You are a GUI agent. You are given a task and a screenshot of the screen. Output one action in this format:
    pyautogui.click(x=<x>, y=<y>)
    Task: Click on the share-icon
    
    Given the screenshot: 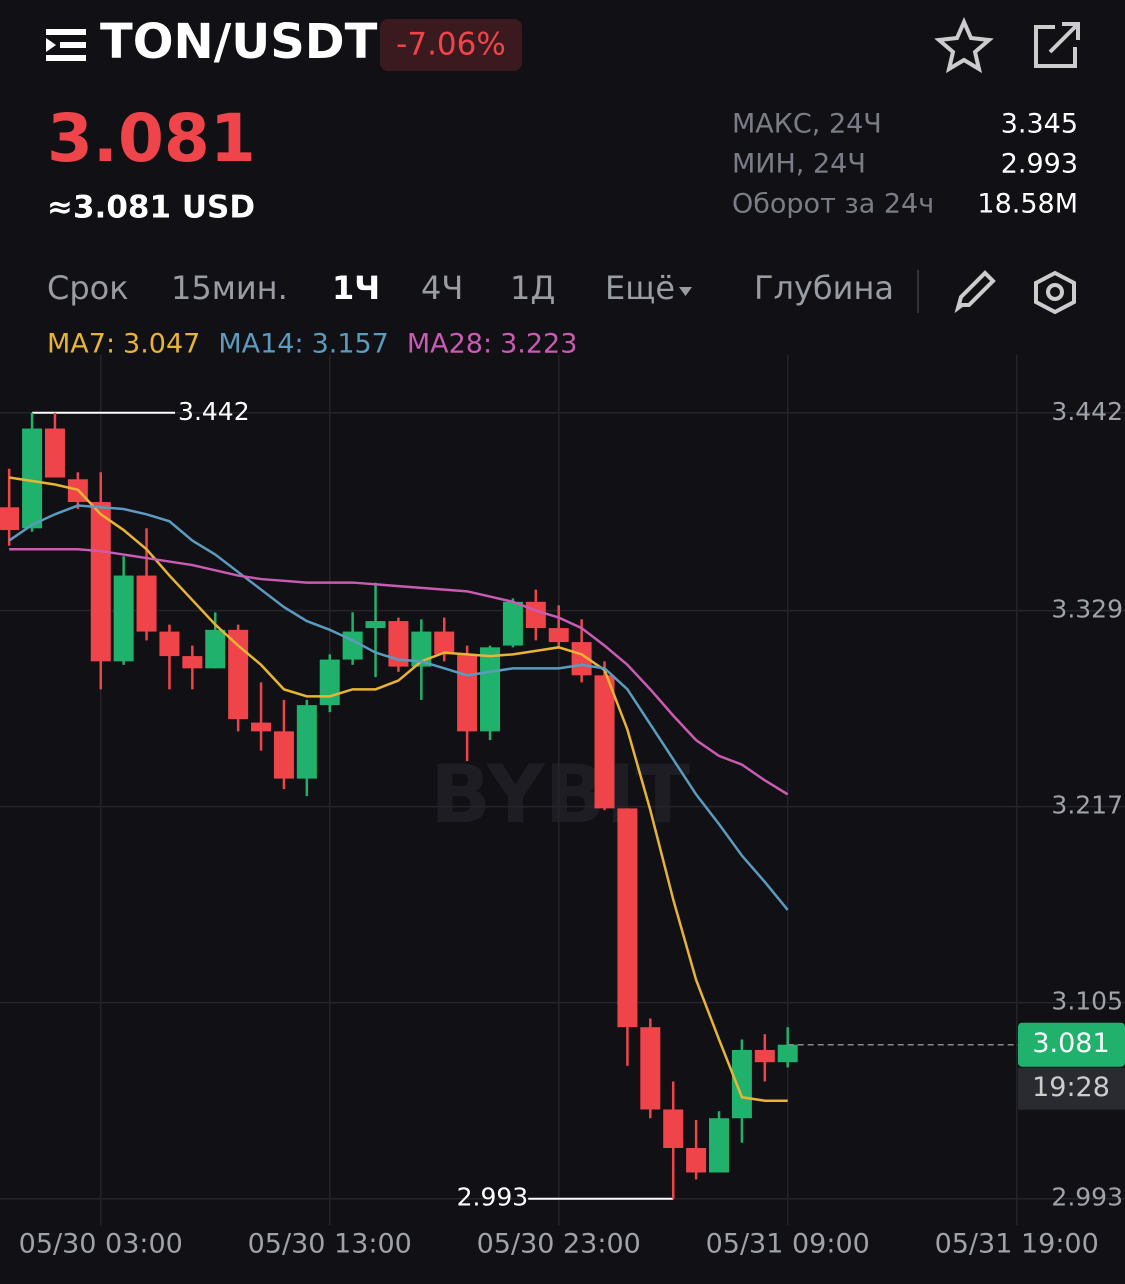 What is the action you would take?
    pyautogui.click(x=1057, y=45)
    